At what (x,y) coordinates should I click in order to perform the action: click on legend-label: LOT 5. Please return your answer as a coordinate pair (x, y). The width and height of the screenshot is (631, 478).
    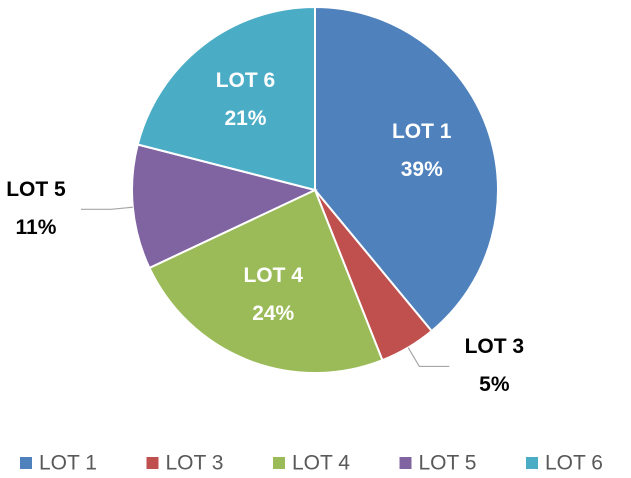
    Looking at the image, I should click on (448, 463).